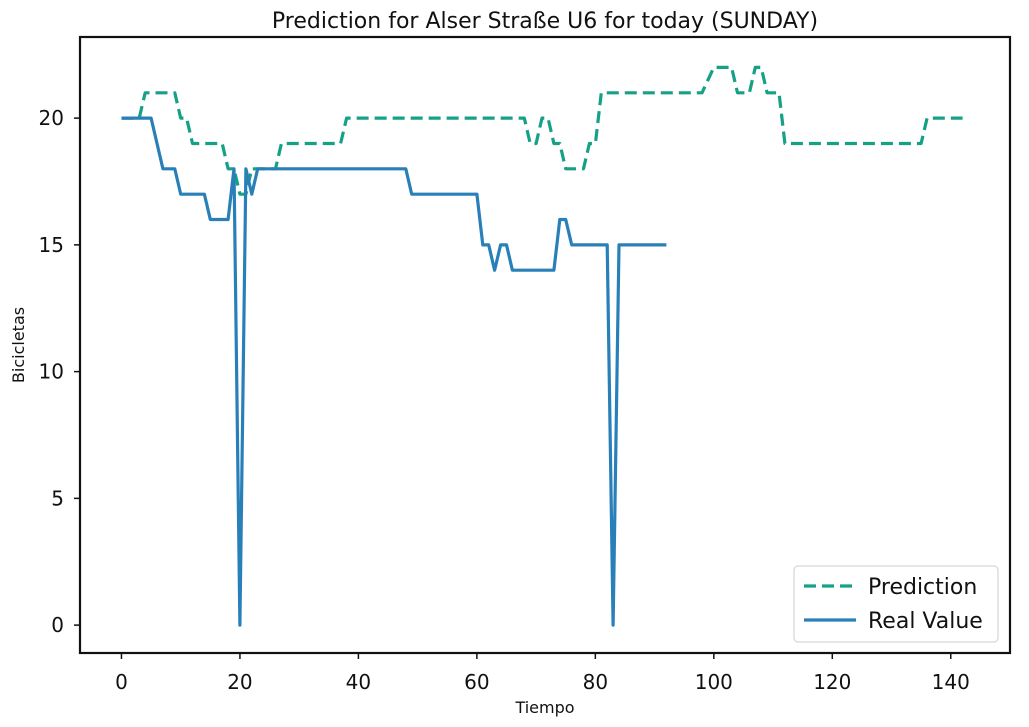  What do you see at coordinates (832, 682) in the screenshot?
I see `x-tick-label: 120` at bounding box center [832, 682].